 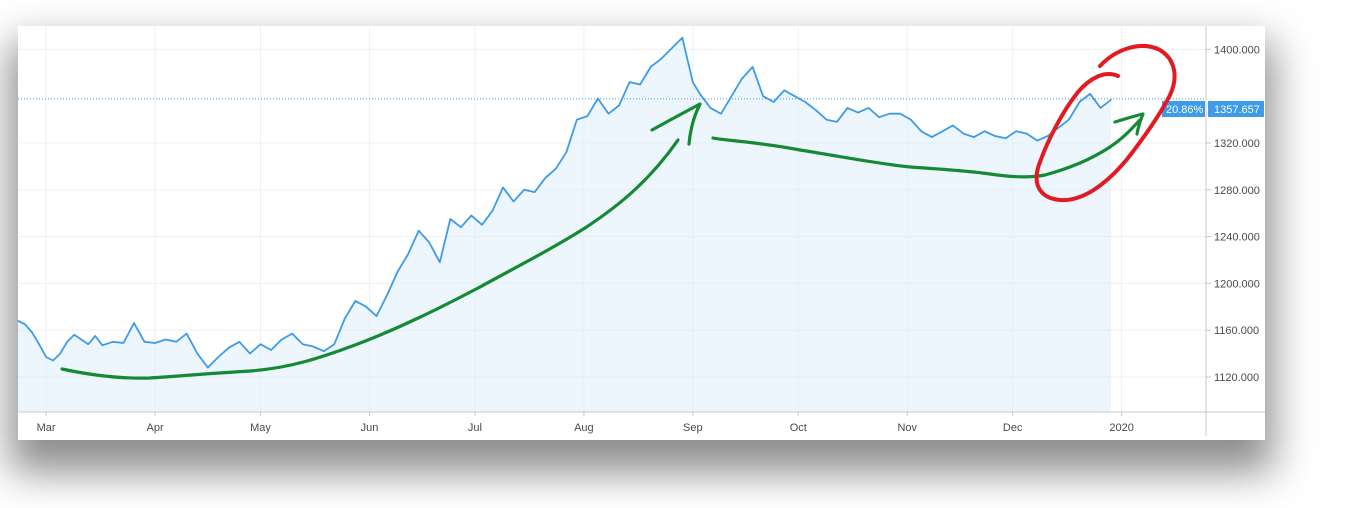 What do you see at coordinates (1237, 144) in the screenshot?
I see `y-tick-label: 1320.000` at bounding box center [1237, 144].